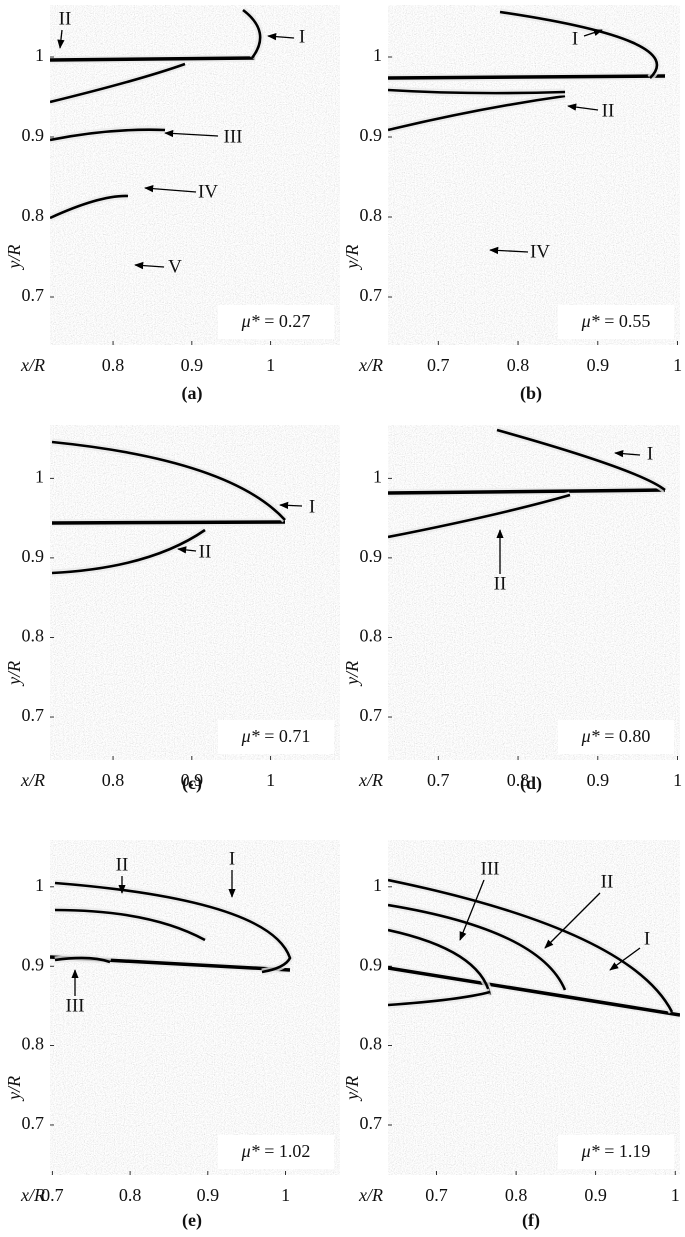  Describe the element at coordinates (627, 1151) in the screenshot. I see `mu-value: = 1.19` at that location.